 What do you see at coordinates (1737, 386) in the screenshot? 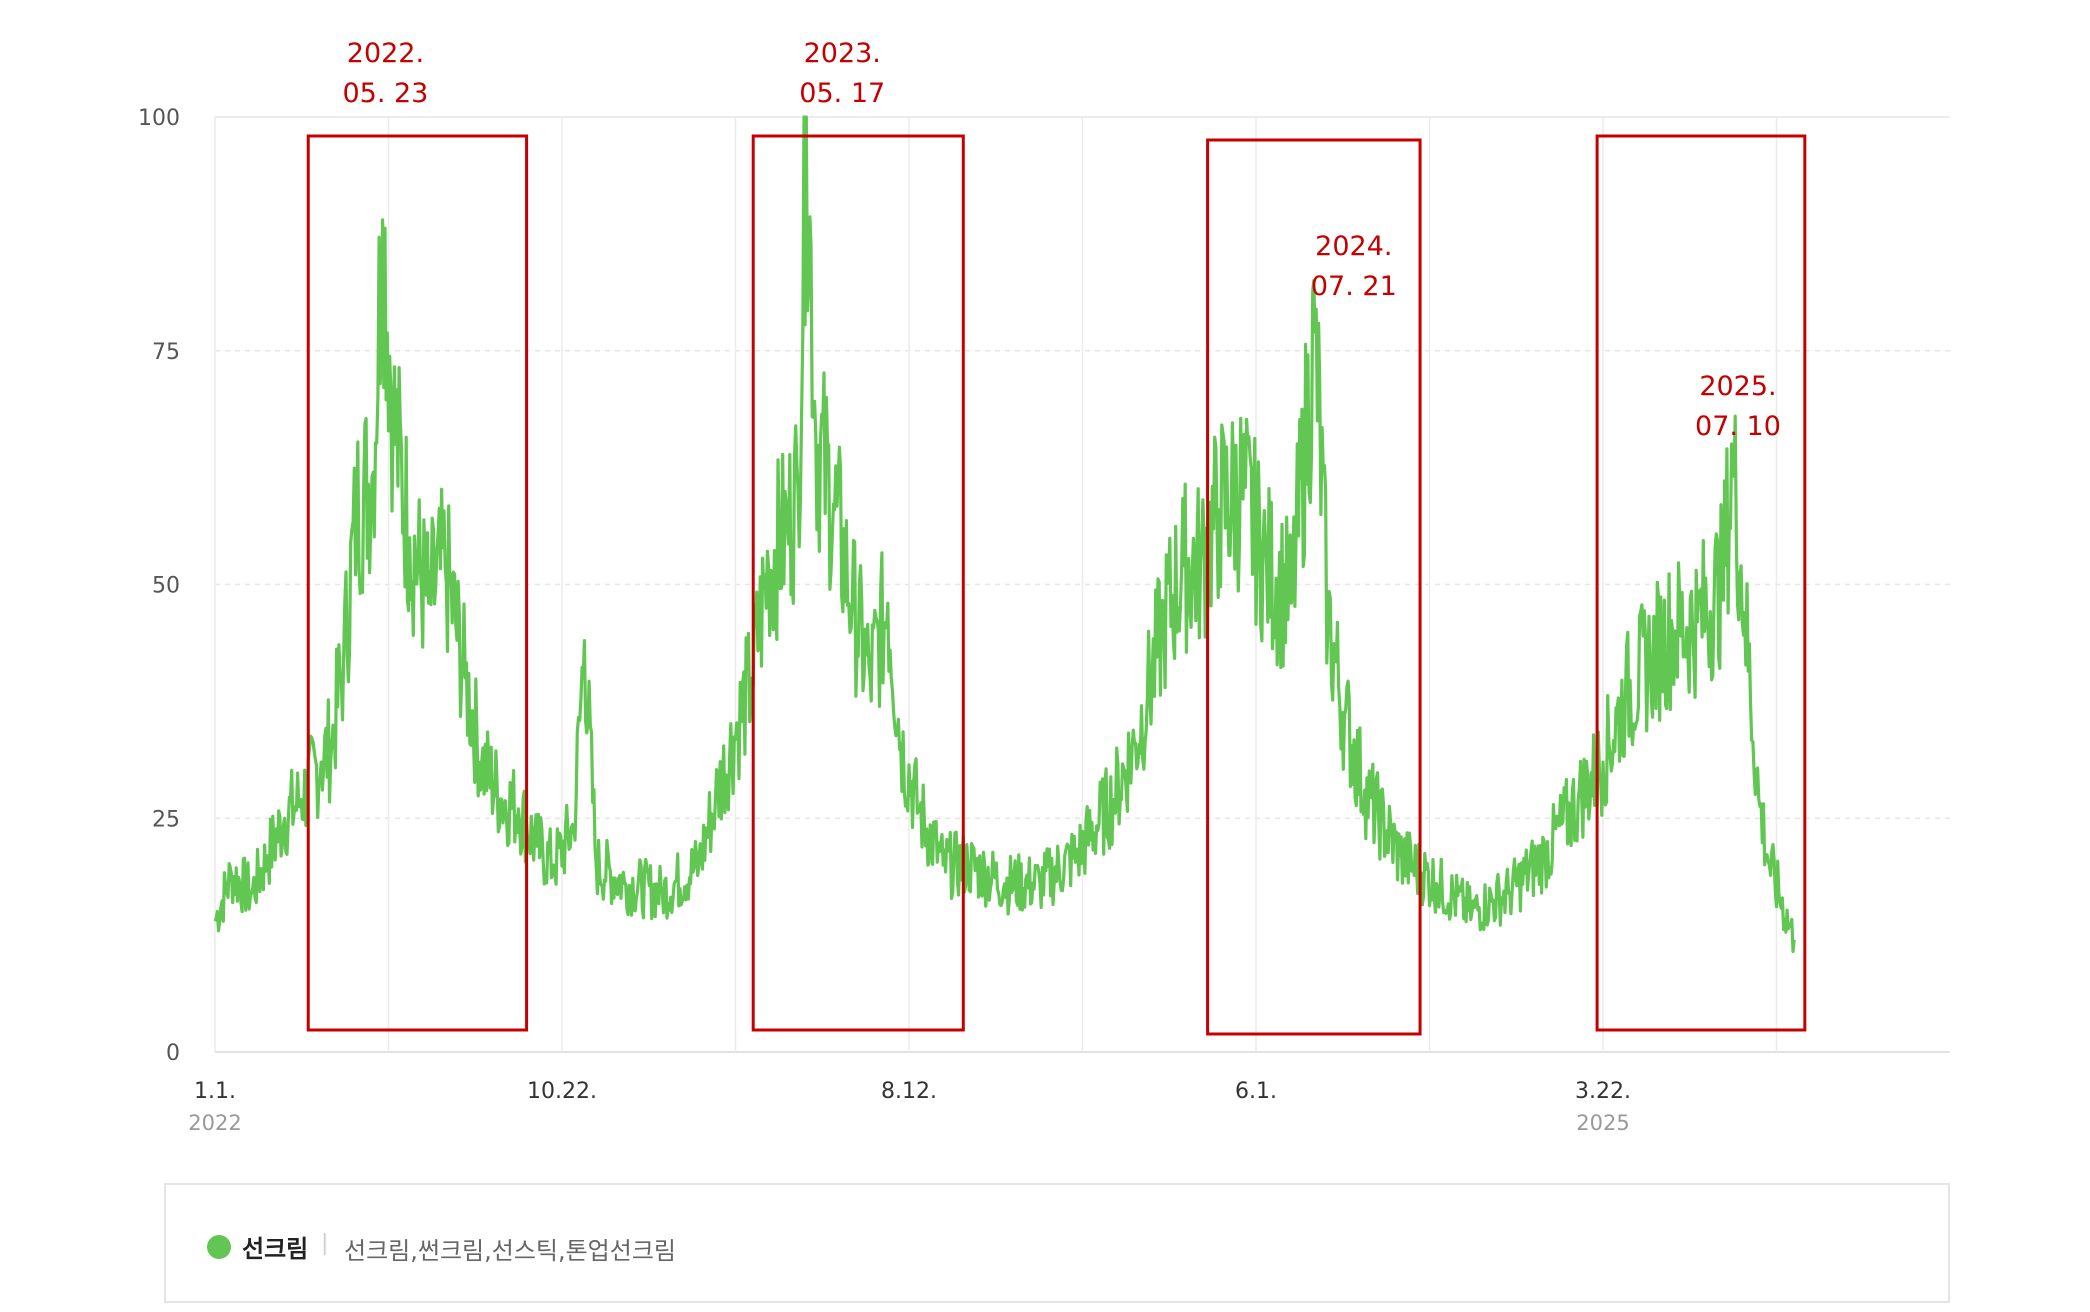
I see `annotation-year: 2025.` at bounding box center [1737, 386].